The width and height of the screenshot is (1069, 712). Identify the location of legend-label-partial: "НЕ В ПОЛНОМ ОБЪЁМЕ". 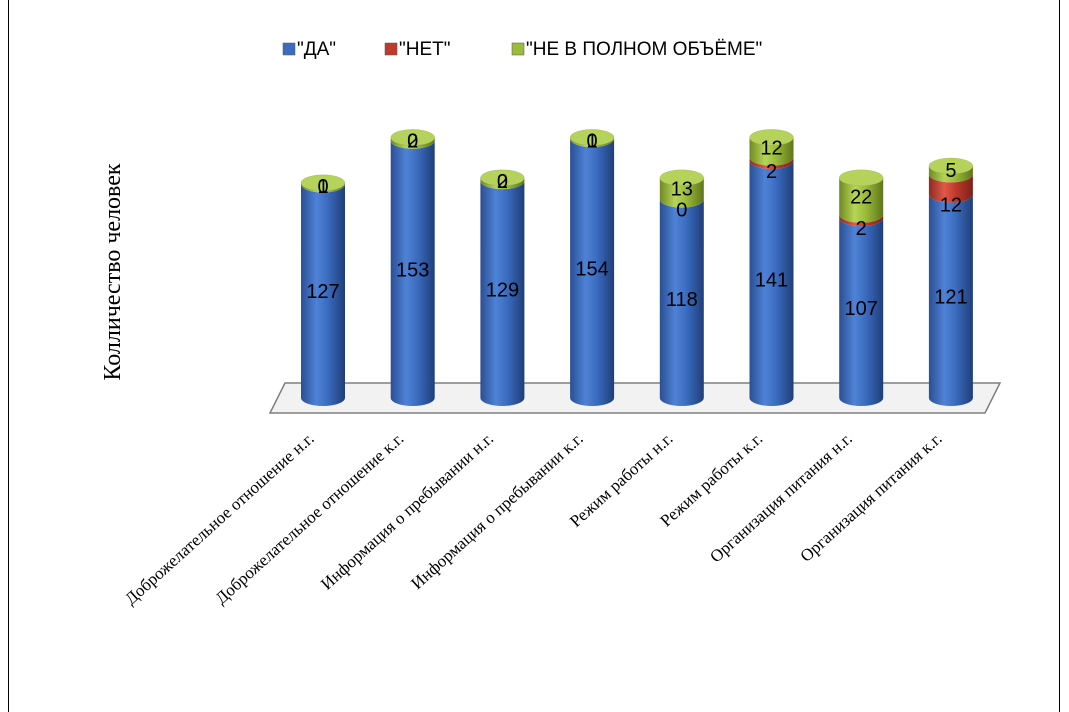
(644, 49).